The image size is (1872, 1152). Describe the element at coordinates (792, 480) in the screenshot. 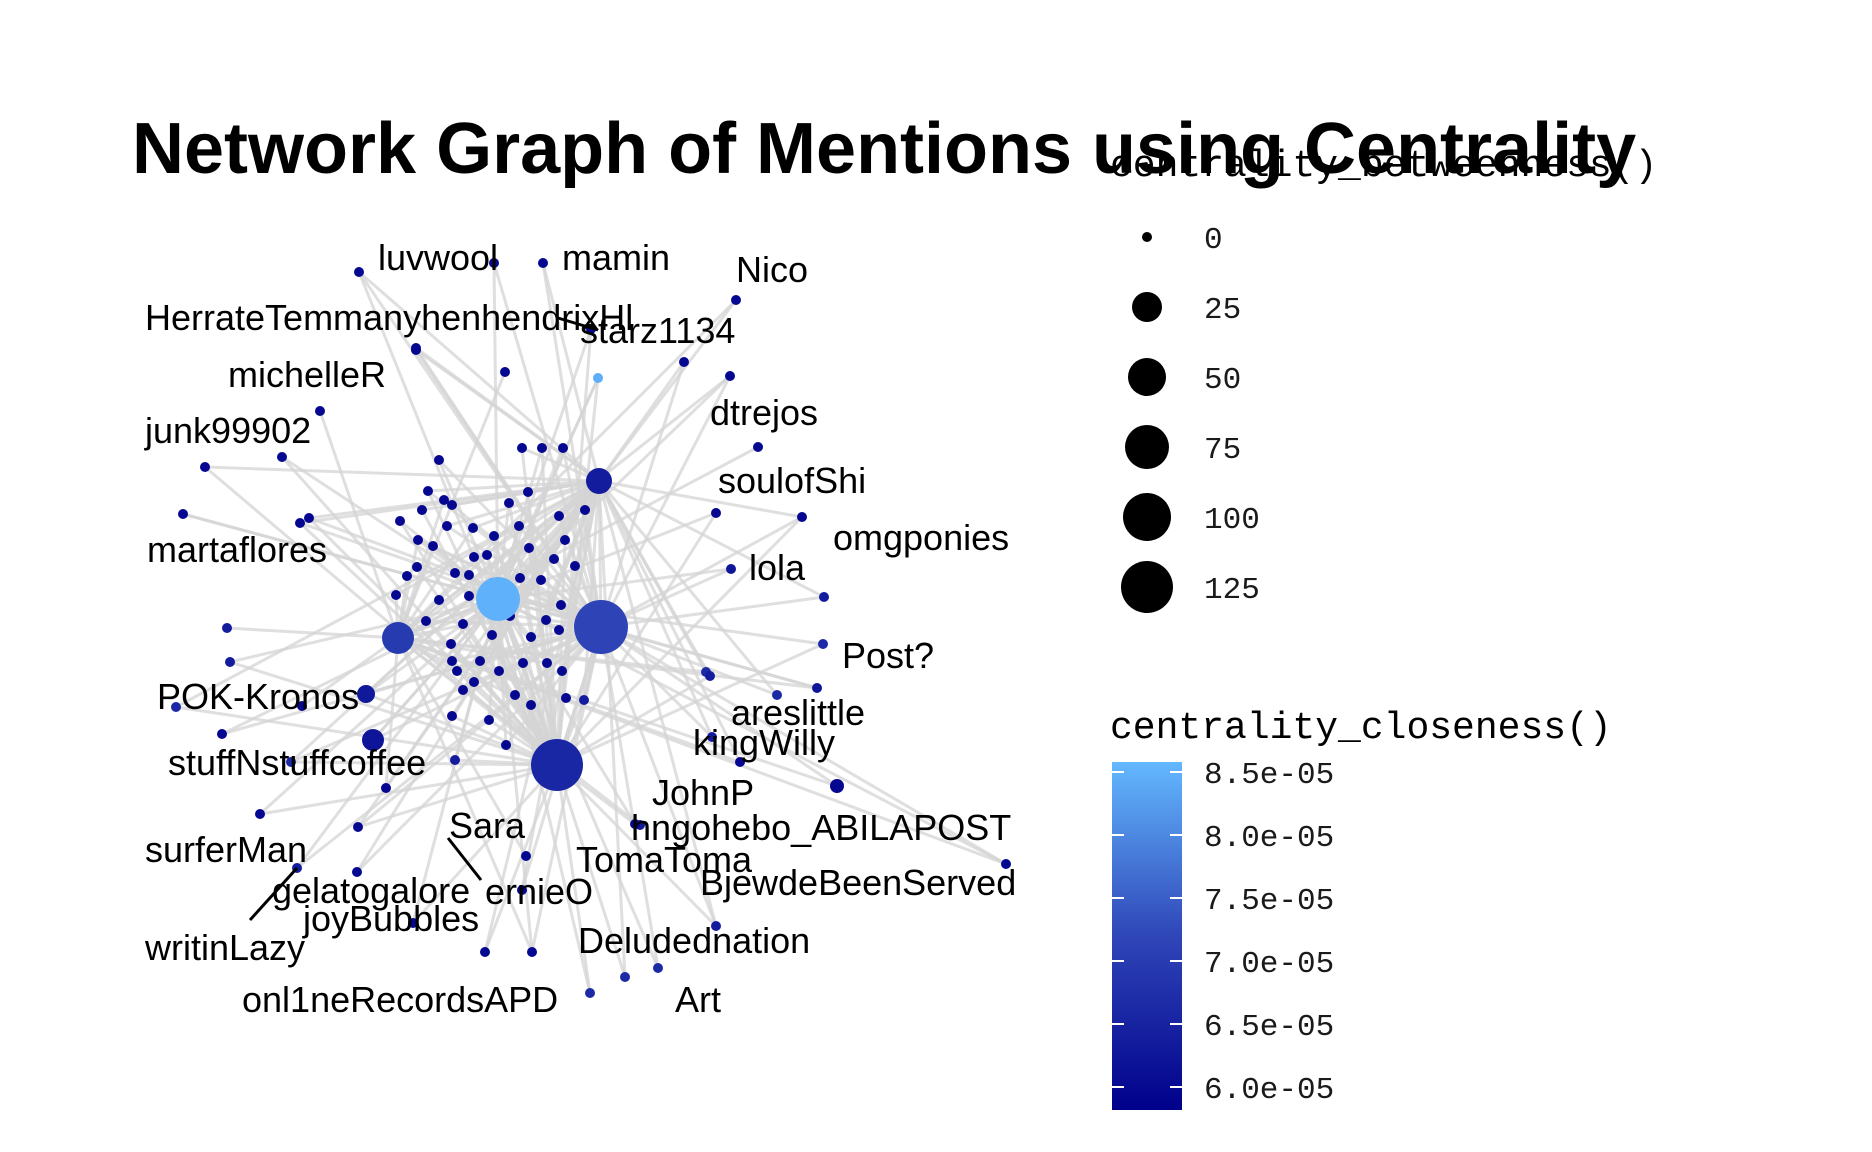

I see `node-label-8: soulofShi` at that location.